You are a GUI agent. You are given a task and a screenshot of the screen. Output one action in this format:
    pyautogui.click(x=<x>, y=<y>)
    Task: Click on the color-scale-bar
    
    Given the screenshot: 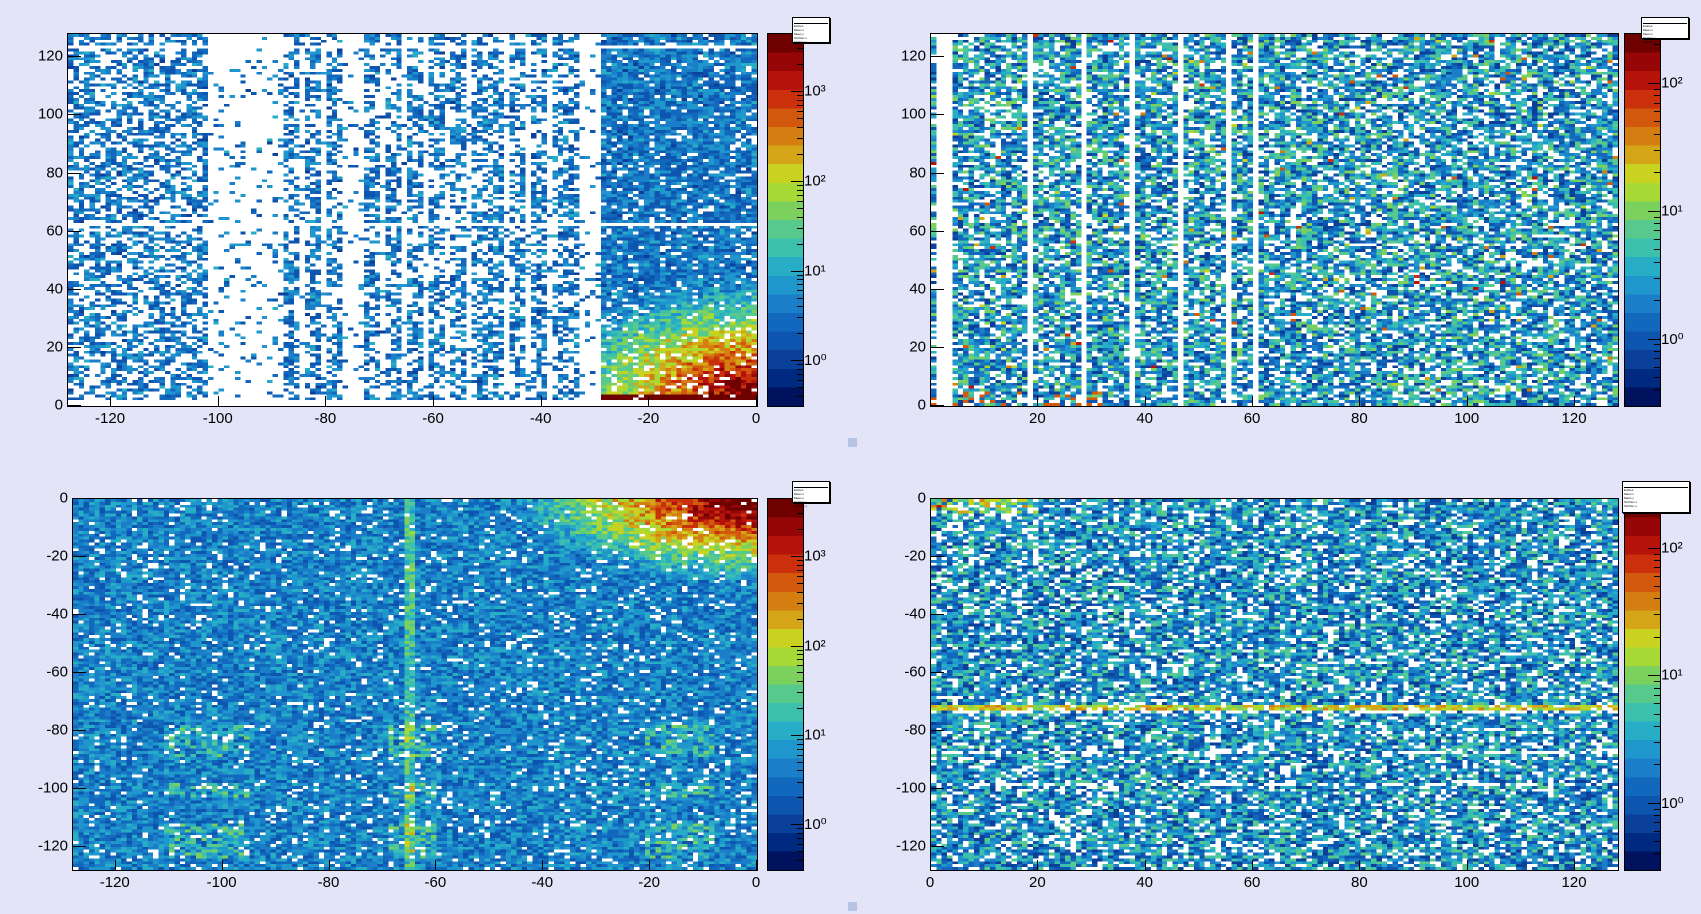 What is the action you would take?
    pyautogui.click(x=785, y=220)
    